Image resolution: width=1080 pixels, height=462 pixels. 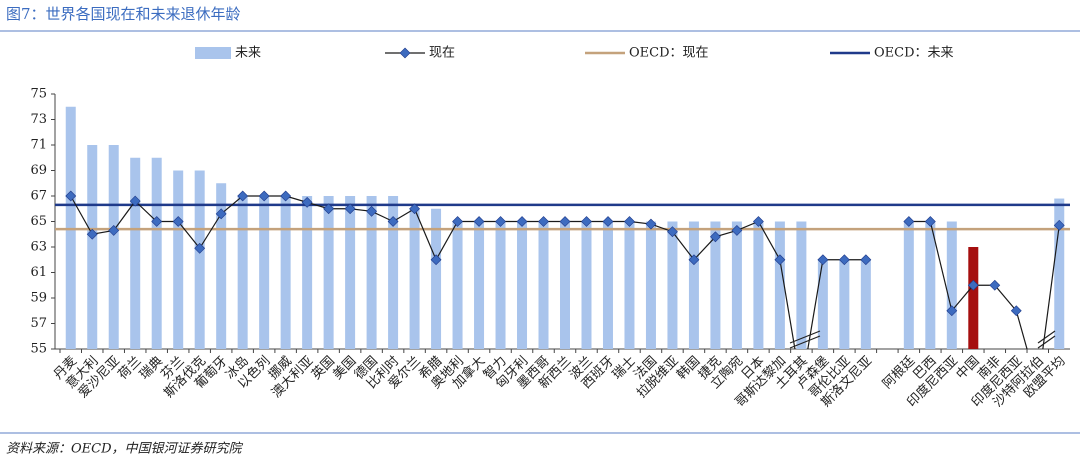 I want to click on y-tick-label: 69, so click(x=38, y=170).